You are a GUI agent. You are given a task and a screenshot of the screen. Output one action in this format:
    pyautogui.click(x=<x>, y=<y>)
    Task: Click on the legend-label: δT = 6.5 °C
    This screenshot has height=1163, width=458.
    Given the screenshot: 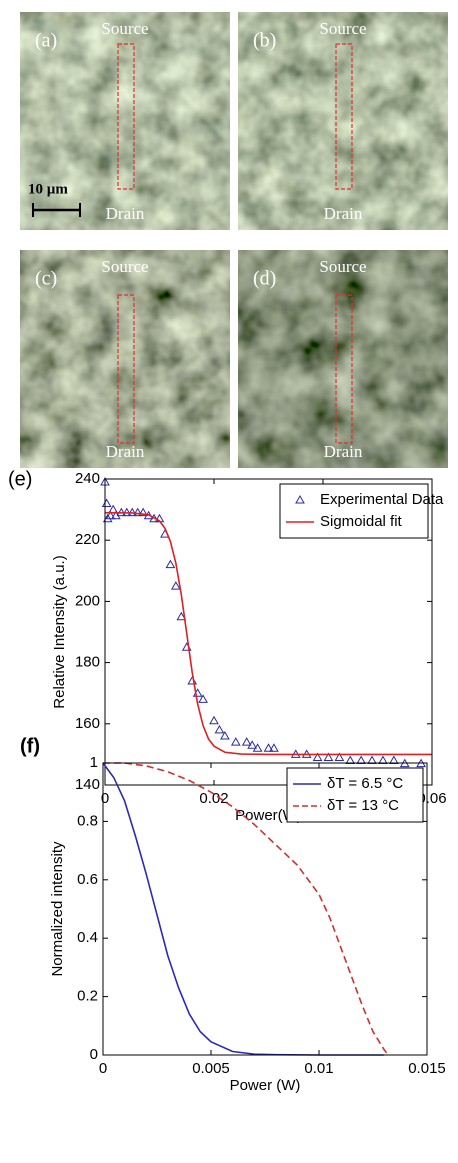 What is the action you would take?
    pyautogui.click(x=365, y=783)
    